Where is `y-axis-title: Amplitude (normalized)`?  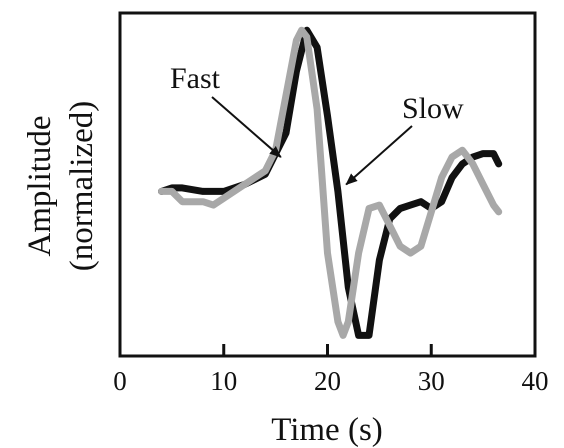 y-axis-title: Amplitude (normalized) is located at coordinates (61, 186).